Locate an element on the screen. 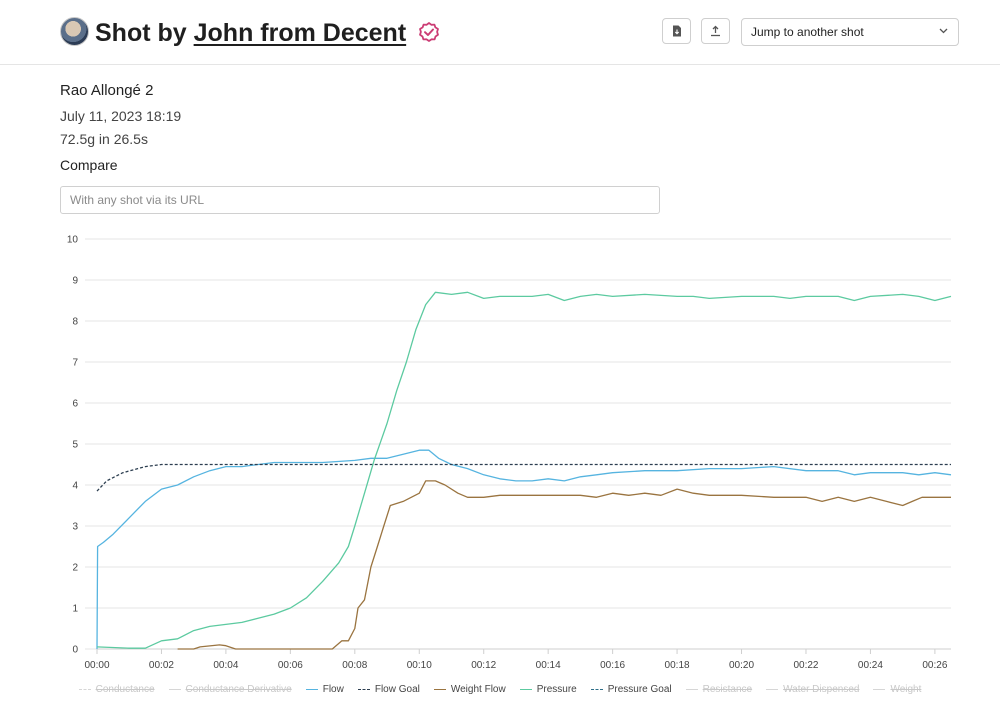  x-tick-label: 00:22 is located at coordinates (805, 665).